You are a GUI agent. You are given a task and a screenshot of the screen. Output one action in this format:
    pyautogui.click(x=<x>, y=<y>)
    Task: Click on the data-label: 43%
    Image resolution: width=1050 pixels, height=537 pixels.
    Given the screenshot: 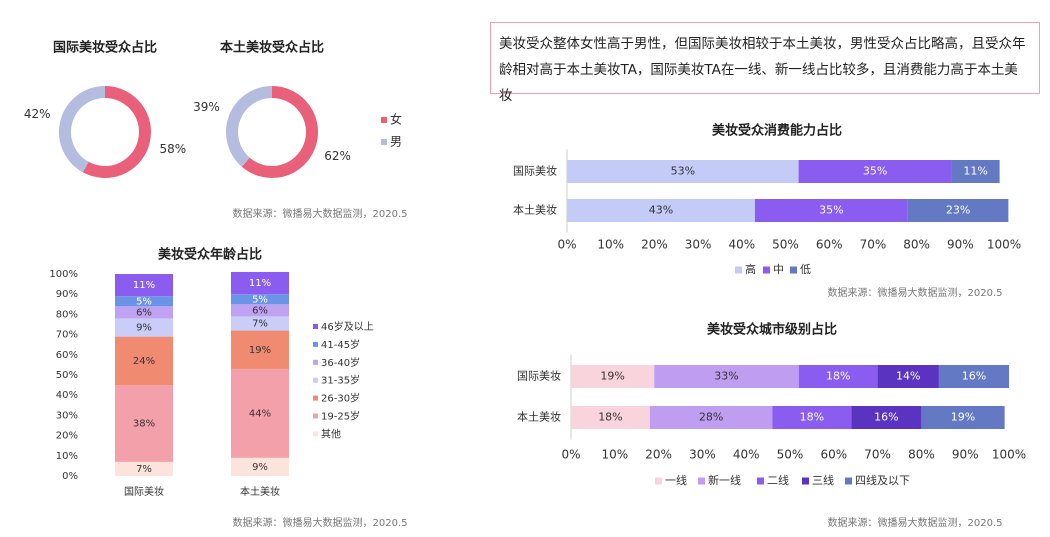 What is the action you would take?
    pyautogui.click(x=661, y=210)
    